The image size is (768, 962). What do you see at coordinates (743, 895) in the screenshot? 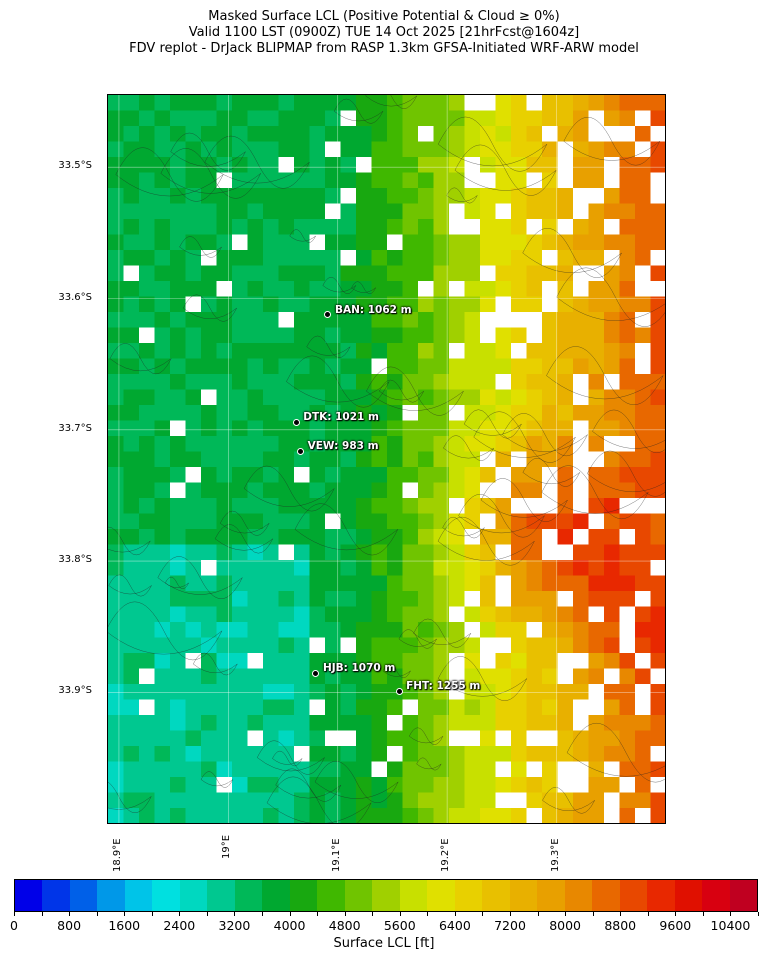
I see `colorbar-bin` at bounding box center [743, 895].